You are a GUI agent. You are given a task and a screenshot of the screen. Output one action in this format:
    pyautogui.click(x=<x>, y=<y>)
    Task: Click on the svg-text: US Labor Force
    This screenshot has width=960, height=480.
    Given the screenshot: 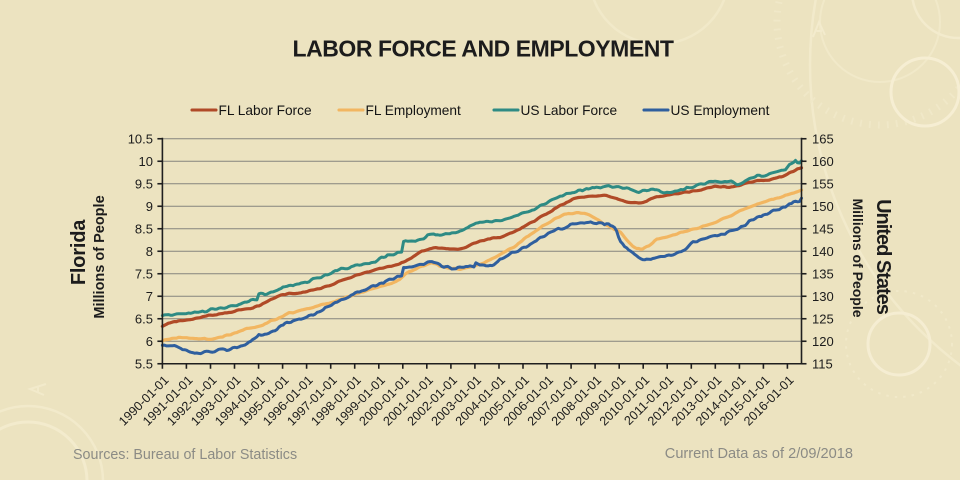 What is the action you would take?
    pyautogui.click(x=569, y=110)
    